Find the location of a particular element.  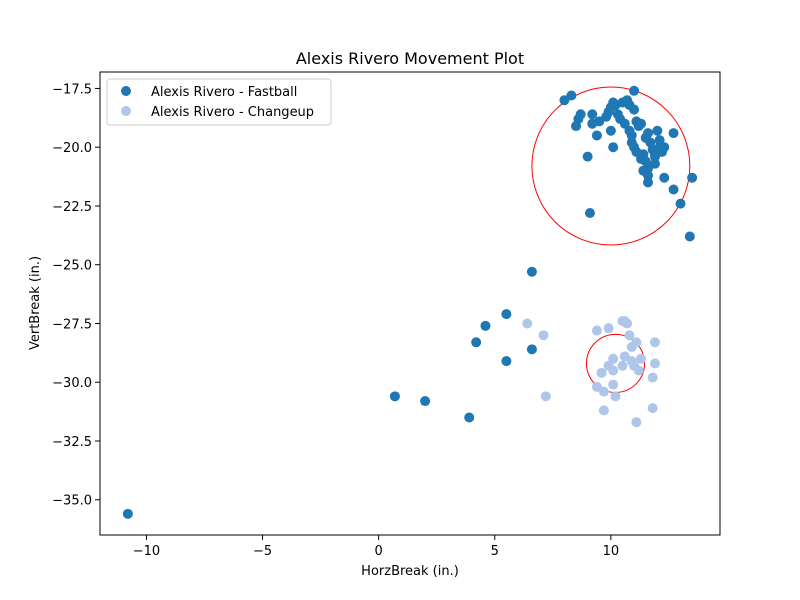

x-tick-label: −10 is located at coordinates (146, 551).